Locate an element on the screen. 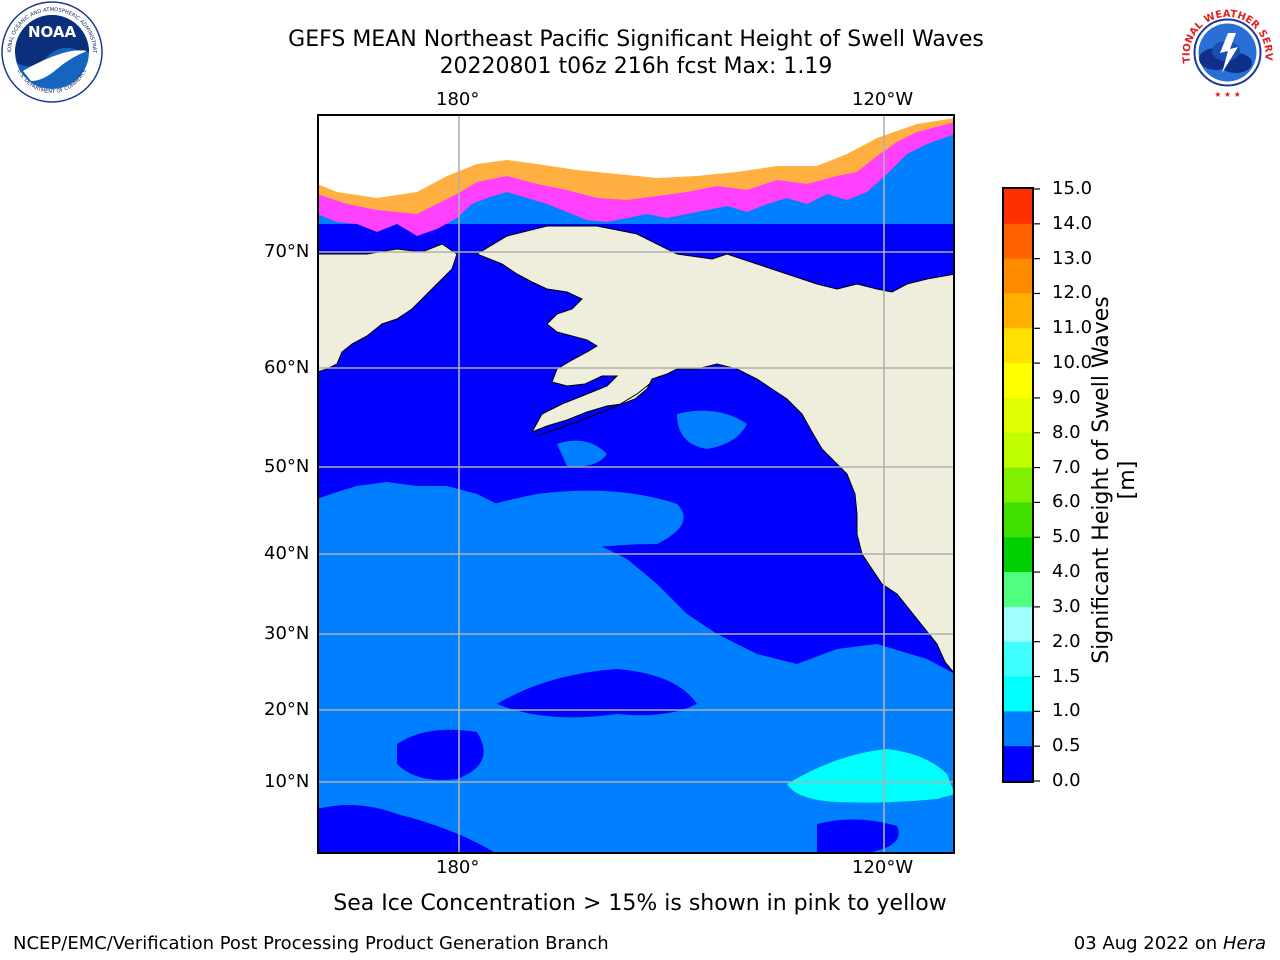 The width and height of the screenshot is (1280, 960). colorbar-tick-label: 6.0 is located at coordinates (1066, 502).